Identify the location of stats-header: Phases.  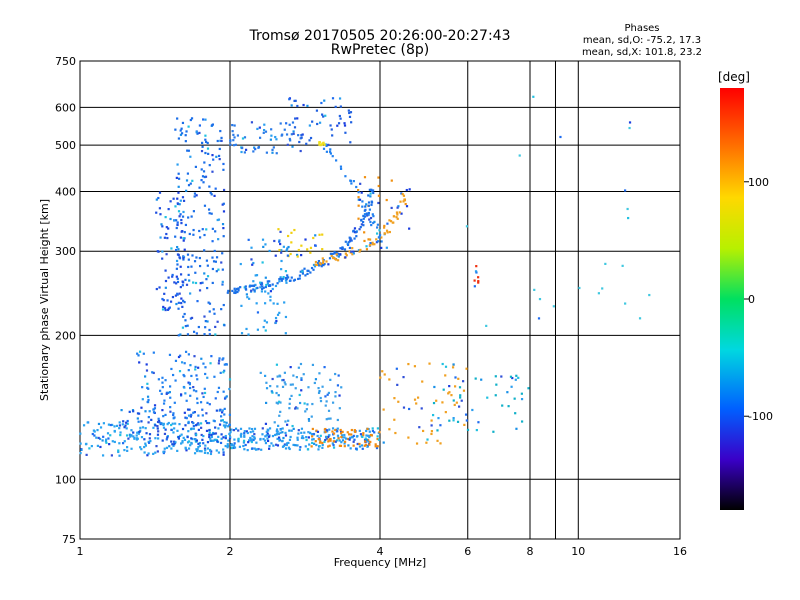
(641, 28).